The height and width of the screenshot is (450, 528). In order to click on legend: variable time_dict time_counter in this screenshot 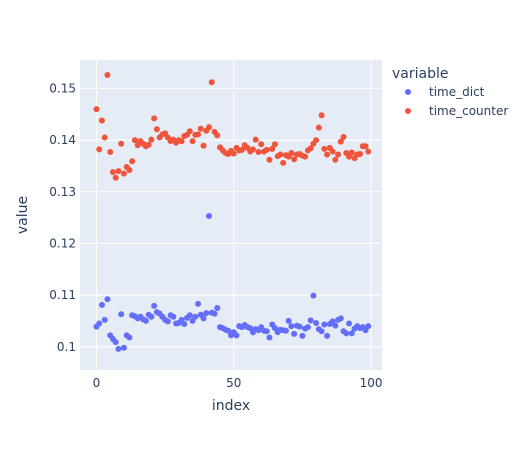, I will do `click(450, 92)`.